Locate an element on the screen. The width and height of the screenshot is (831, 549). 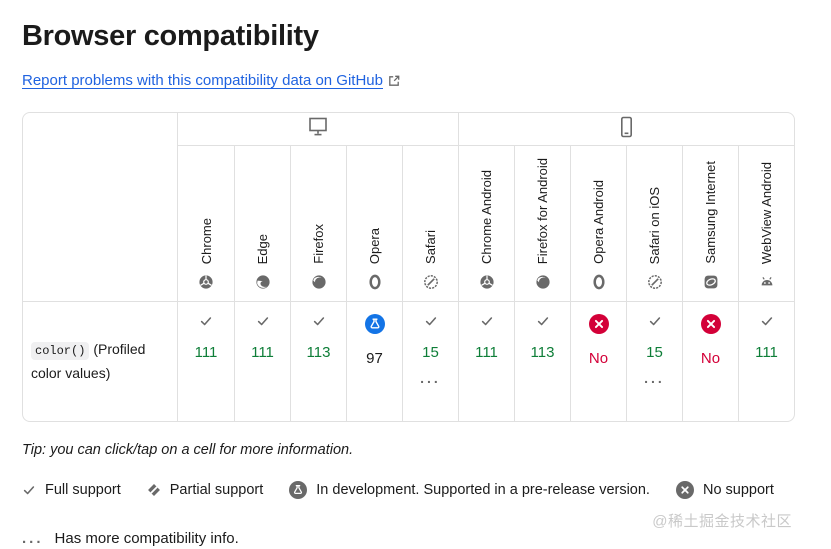
browser-header-firefox: Firefox is located at coordinates (318, 224).